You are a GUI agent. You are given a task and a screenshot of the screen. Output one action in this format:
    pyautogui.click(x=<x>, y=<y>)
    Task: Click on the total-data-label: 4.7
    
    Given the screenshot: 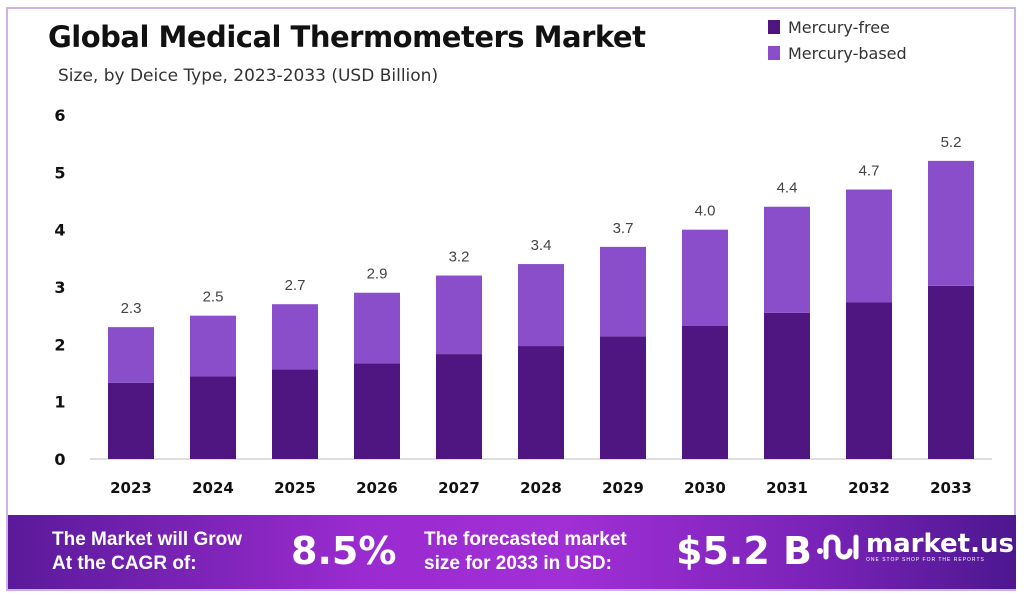 What is the action you would take?
    pyautogui.click(x=869, y=171)
    